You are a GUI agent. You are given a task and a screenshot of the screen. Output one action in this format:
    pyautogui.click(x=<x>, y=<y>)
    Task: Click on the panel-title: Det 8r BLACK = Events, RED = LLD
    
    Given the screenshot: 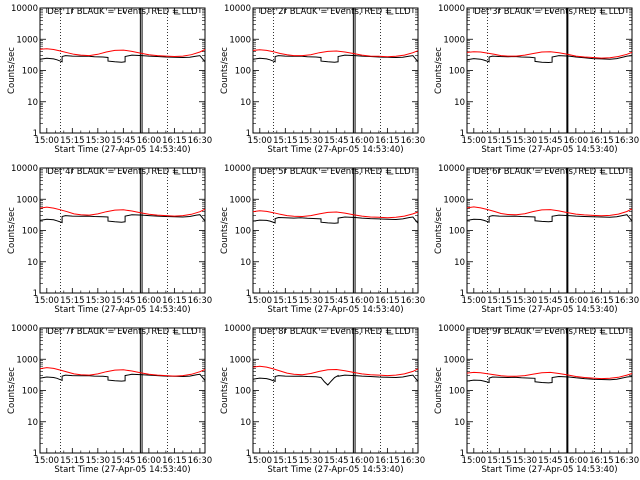 What is the action you would take?
    pyautogui.click(x=335, y=332)
    